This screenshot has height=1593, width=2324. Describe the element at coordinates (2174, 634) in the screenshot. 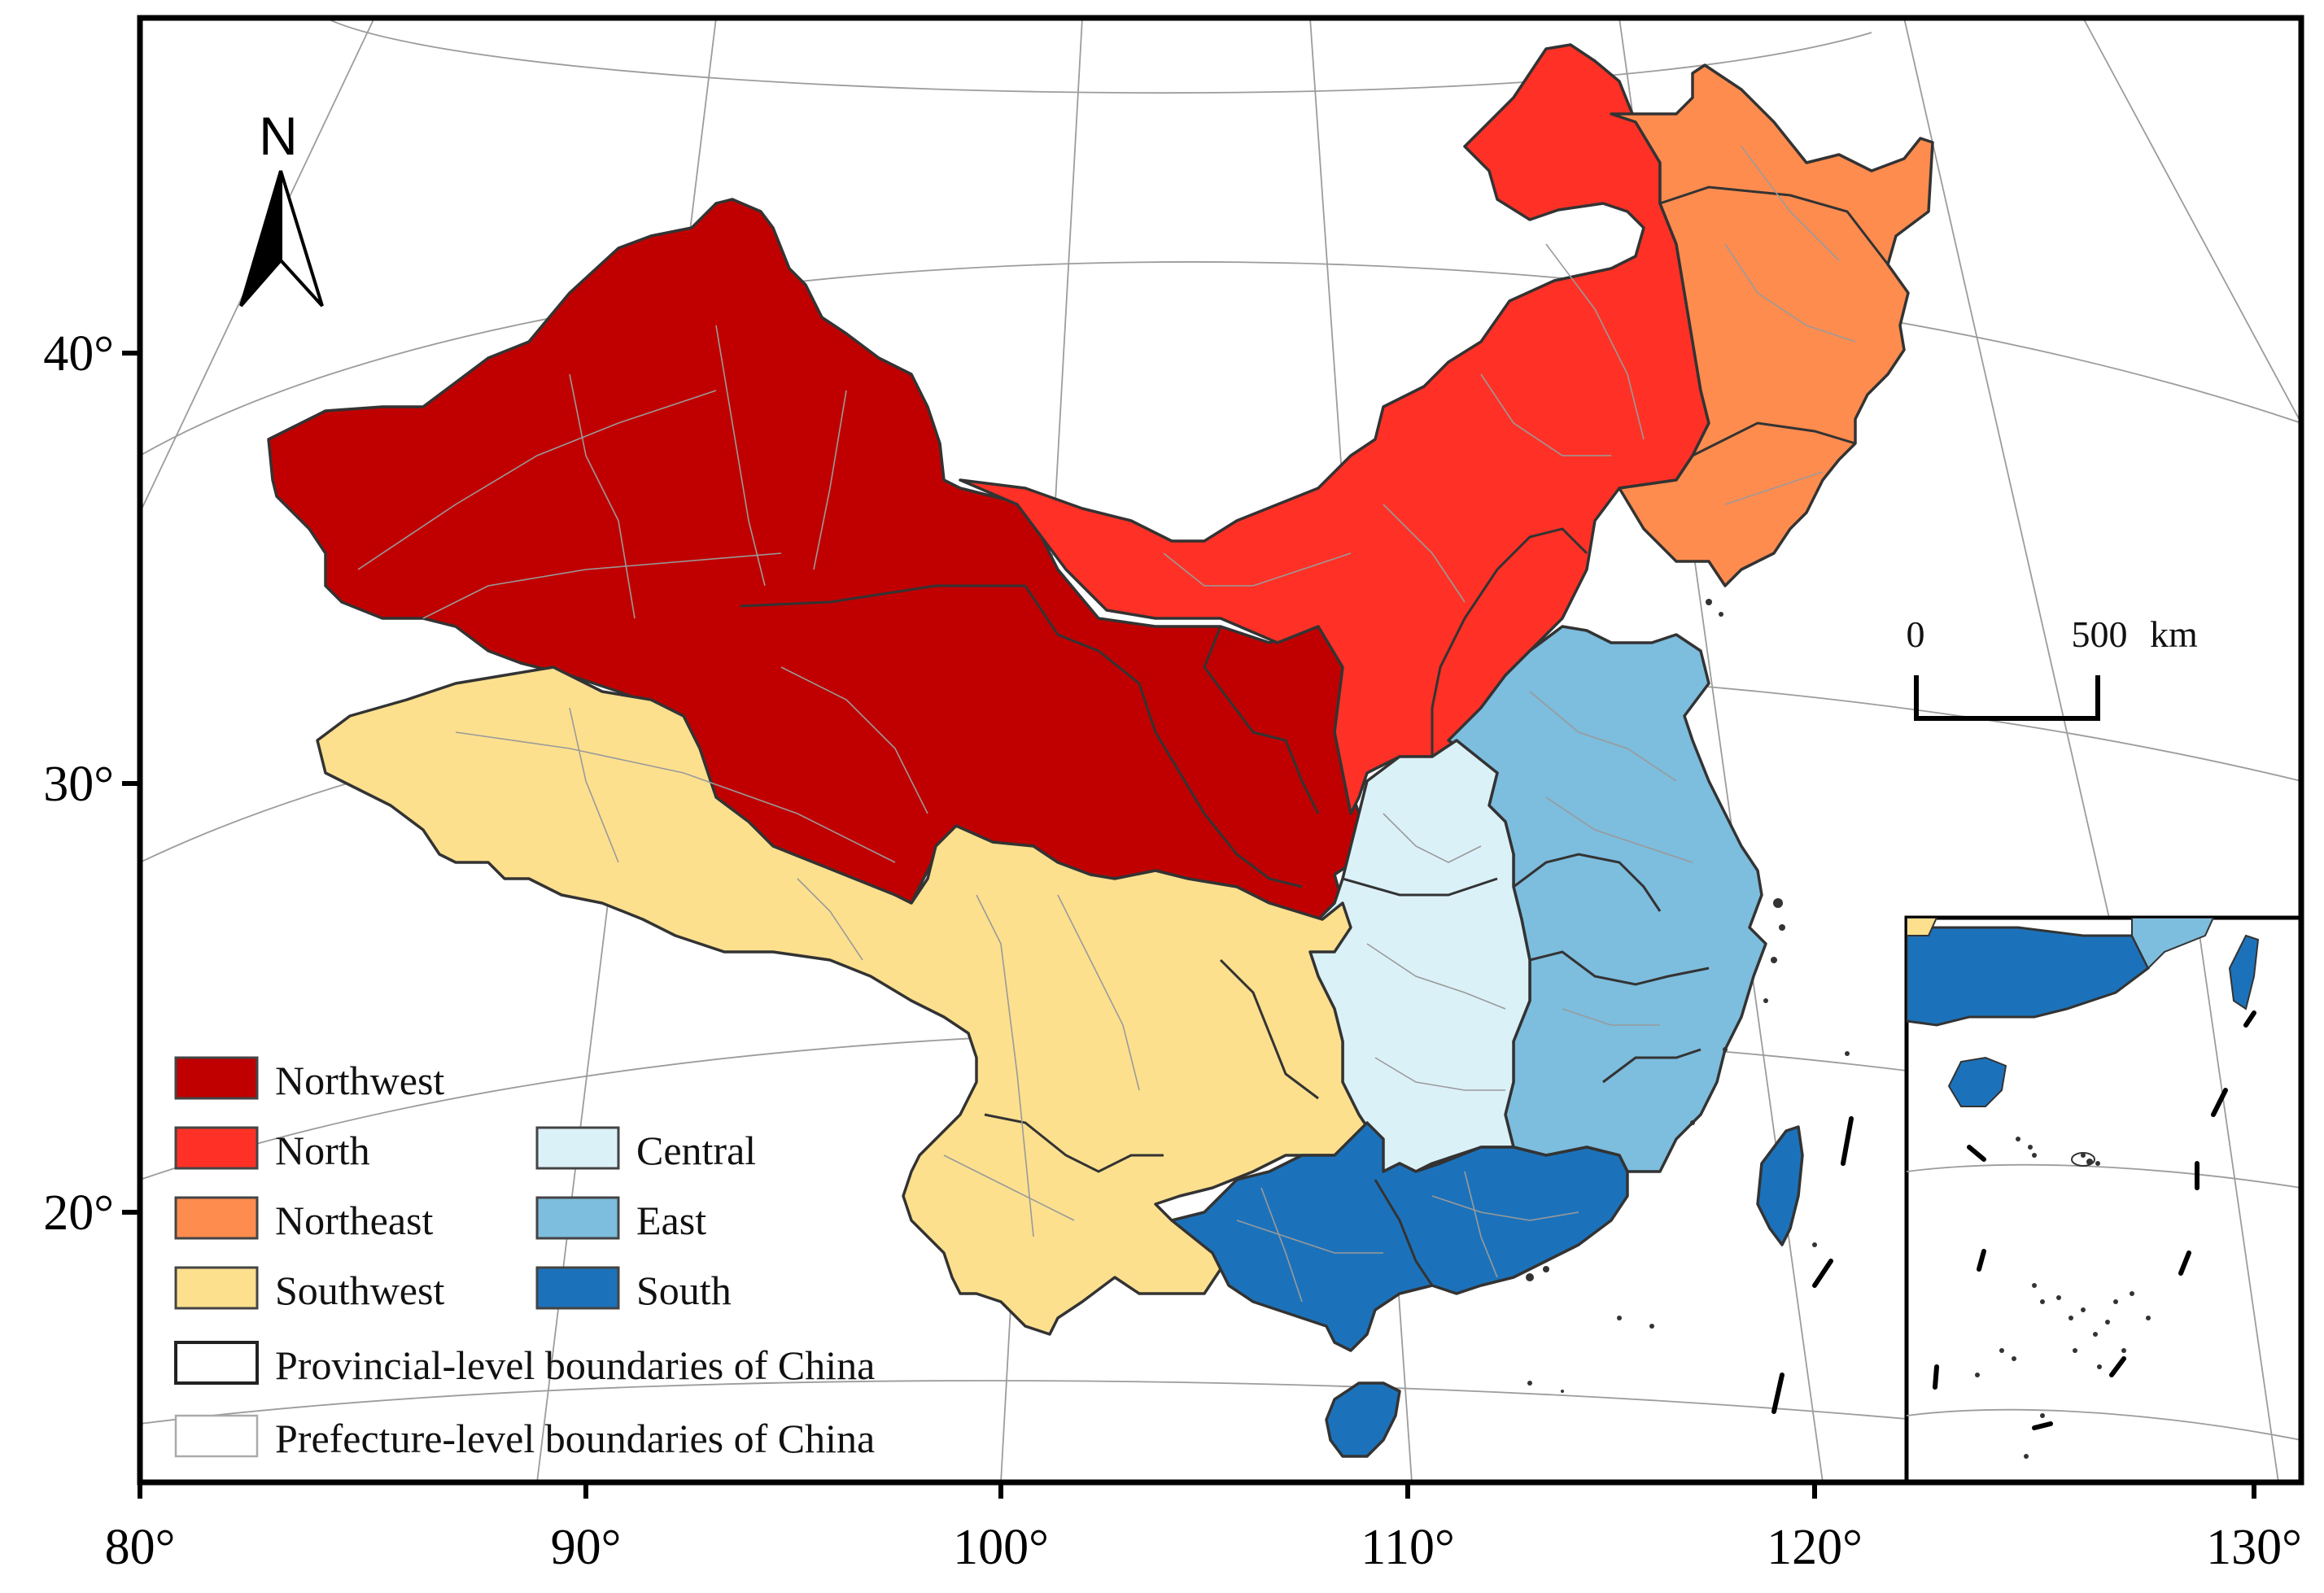

I see `scale-unit-label: km` at that location.